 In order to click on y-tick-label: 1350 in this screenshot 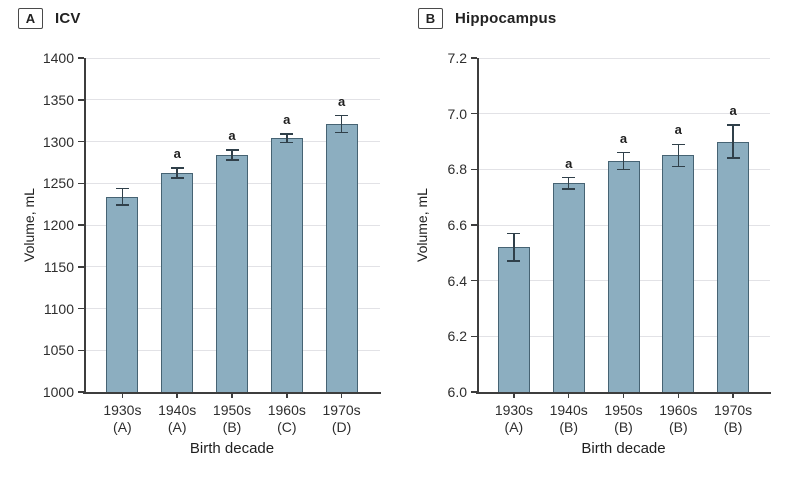, I will do `click(58, 99)`.